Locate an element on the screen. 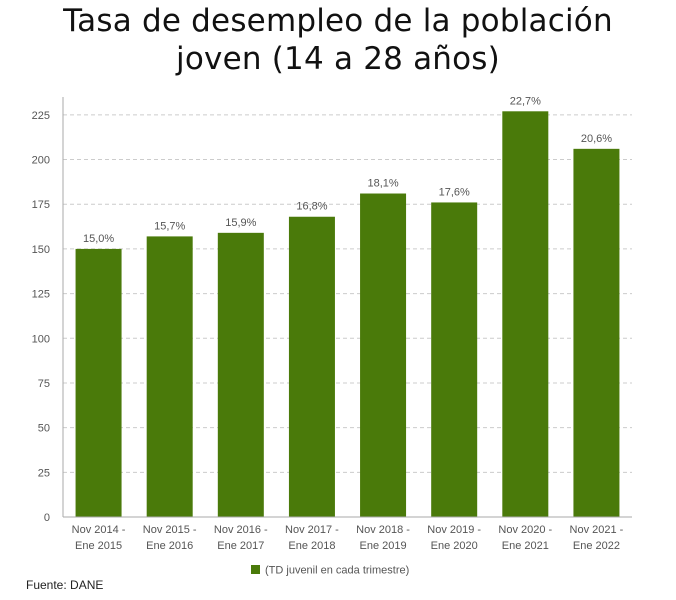 This screenshot has height=600, width=676. bar-data-label: 18,1% is located at coordinates (382, 184).